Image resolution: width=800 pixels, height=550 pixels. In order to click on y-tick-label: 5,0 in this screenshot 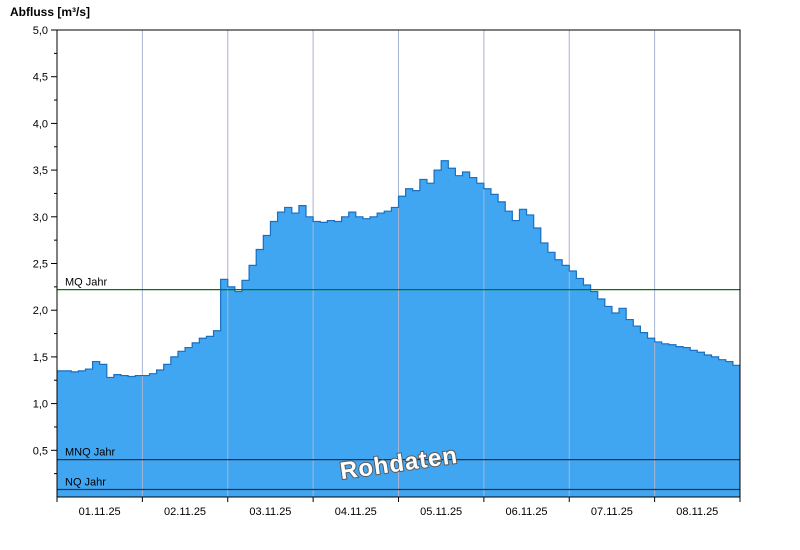, I will do `click(40, 31)`.